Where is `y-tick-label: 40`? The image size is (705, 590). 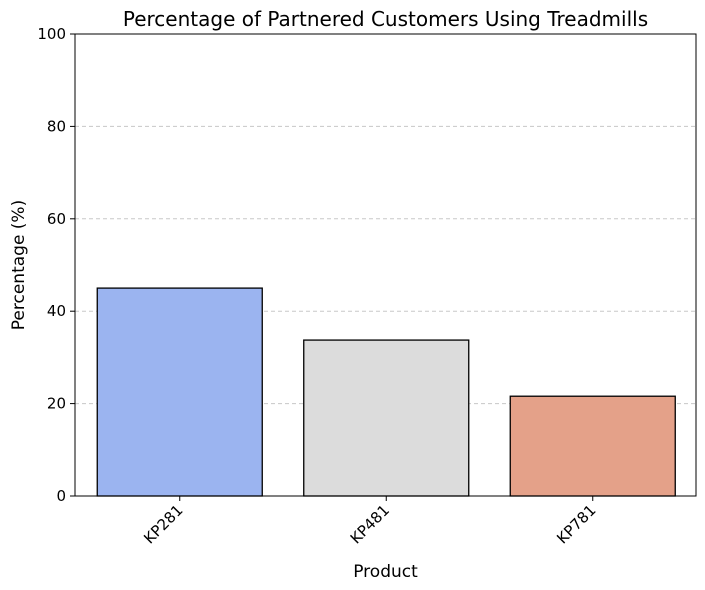 y-tick-label: 40 is located at coordinates (56, 311).